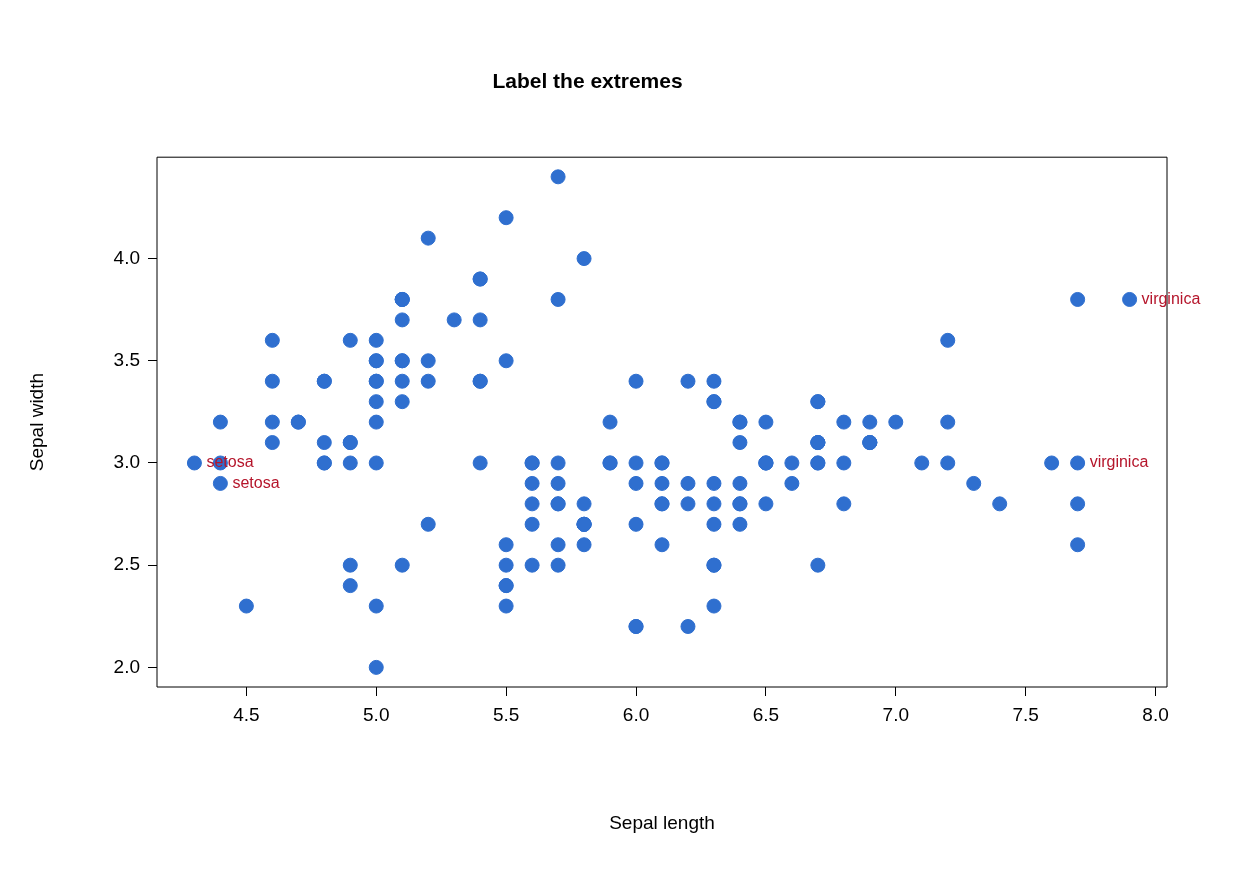 This screenshot has width=1248, height=883. Describe the element at coordinates (662, 822) in the screenshot. I see `x-axis-title: Sepal length` at that location.